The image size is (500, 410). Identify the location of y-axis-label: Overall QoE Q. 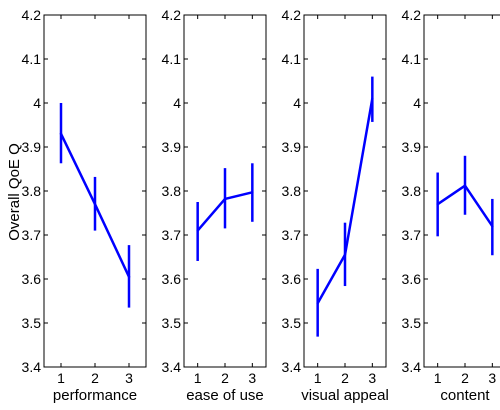
(14, 192).